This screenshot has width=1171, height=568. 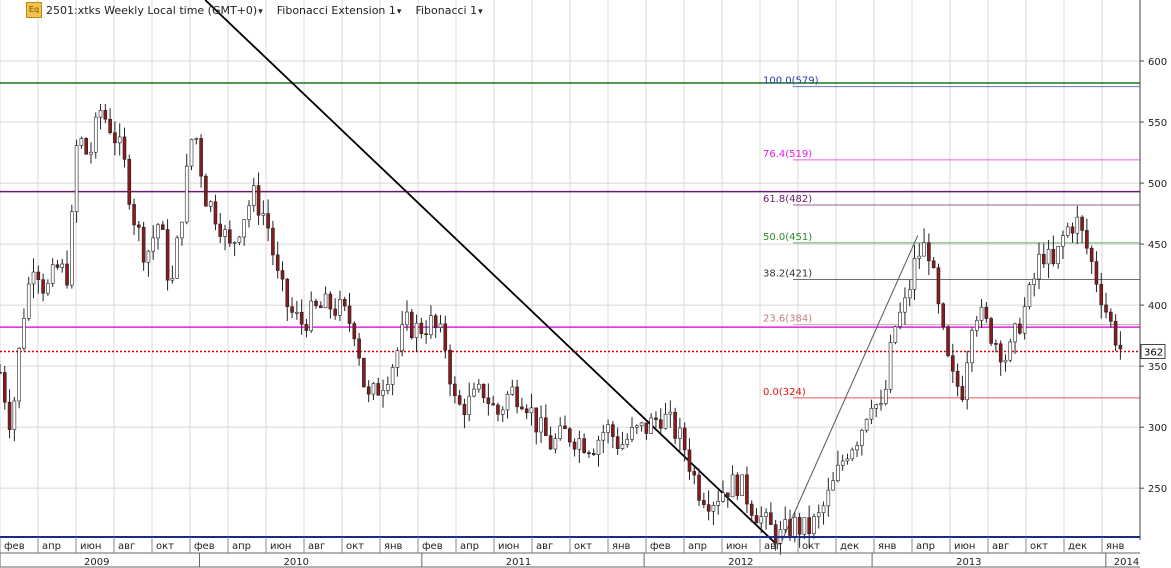 I want to click on month-tick-label: дек, so click(x=849, y=546).